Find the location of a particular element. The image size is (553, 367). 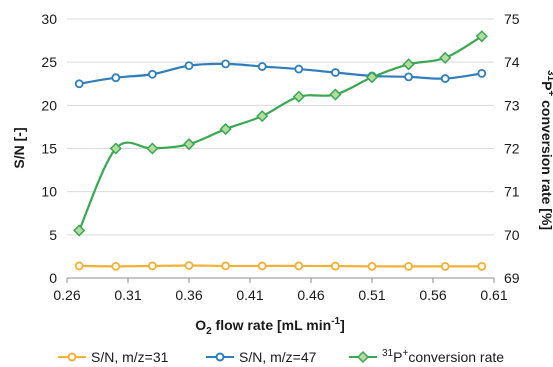

legend-marker-conversion is located at coordinates (363, 357).